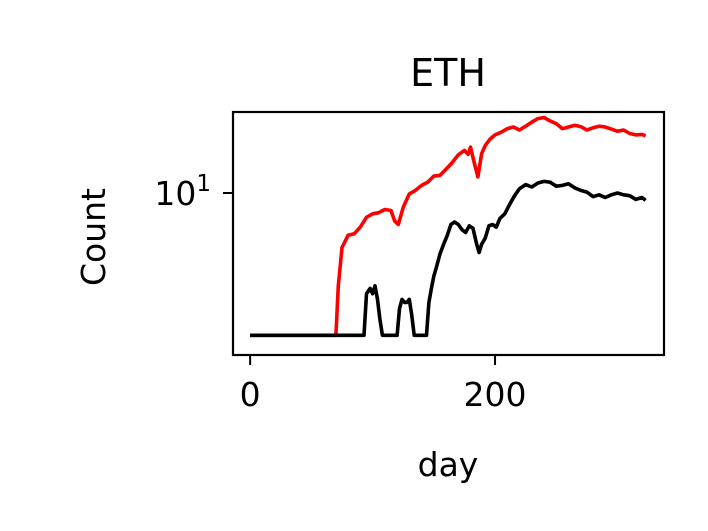 The width and height of the screenshot is (708, 531). I want to click on chart-title: ETH, so click(448, 73).